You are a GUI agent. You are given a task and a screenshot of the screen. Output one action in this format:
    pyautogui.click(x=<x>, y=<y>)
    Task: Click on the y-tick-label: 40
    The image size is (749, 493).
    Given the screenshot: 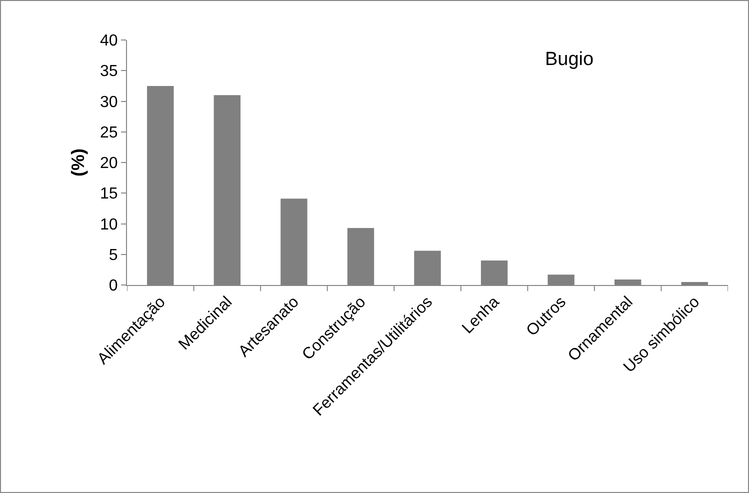 What is the action you would take?
    pyautogui.click(x=109, y=41)
    